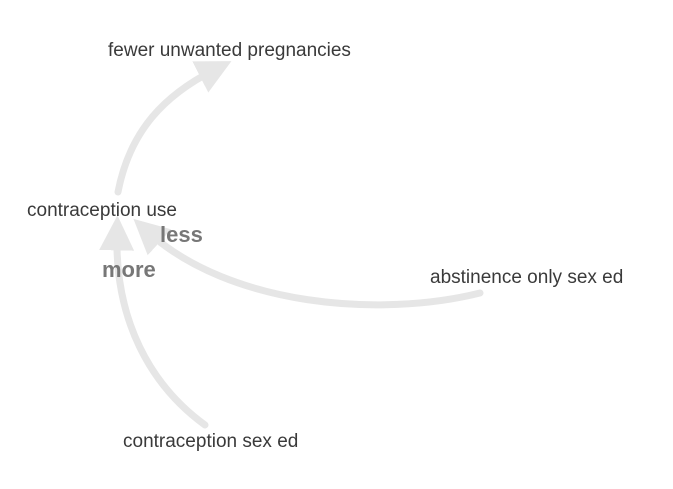 The width and height of the screenshot is (673, 489). Describe the element at coordinates (229, 50) in the screenshot. I see `node-fewer-unwanted-pregnancies: fewer unwanted pregnancies` at that location.